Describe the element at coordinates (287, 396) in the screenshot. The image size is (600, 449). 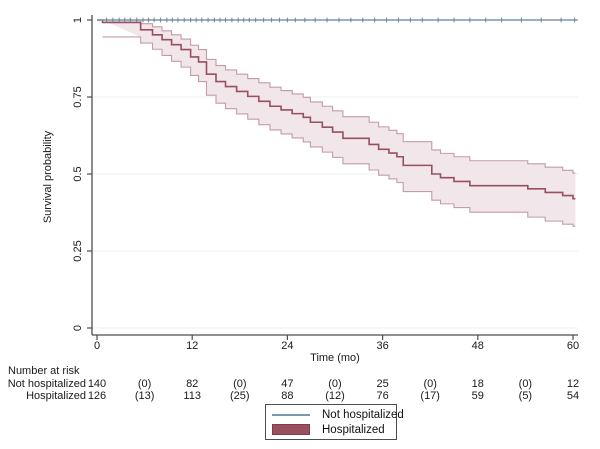
I see `risk-count-hospitalized: 88` at that location.